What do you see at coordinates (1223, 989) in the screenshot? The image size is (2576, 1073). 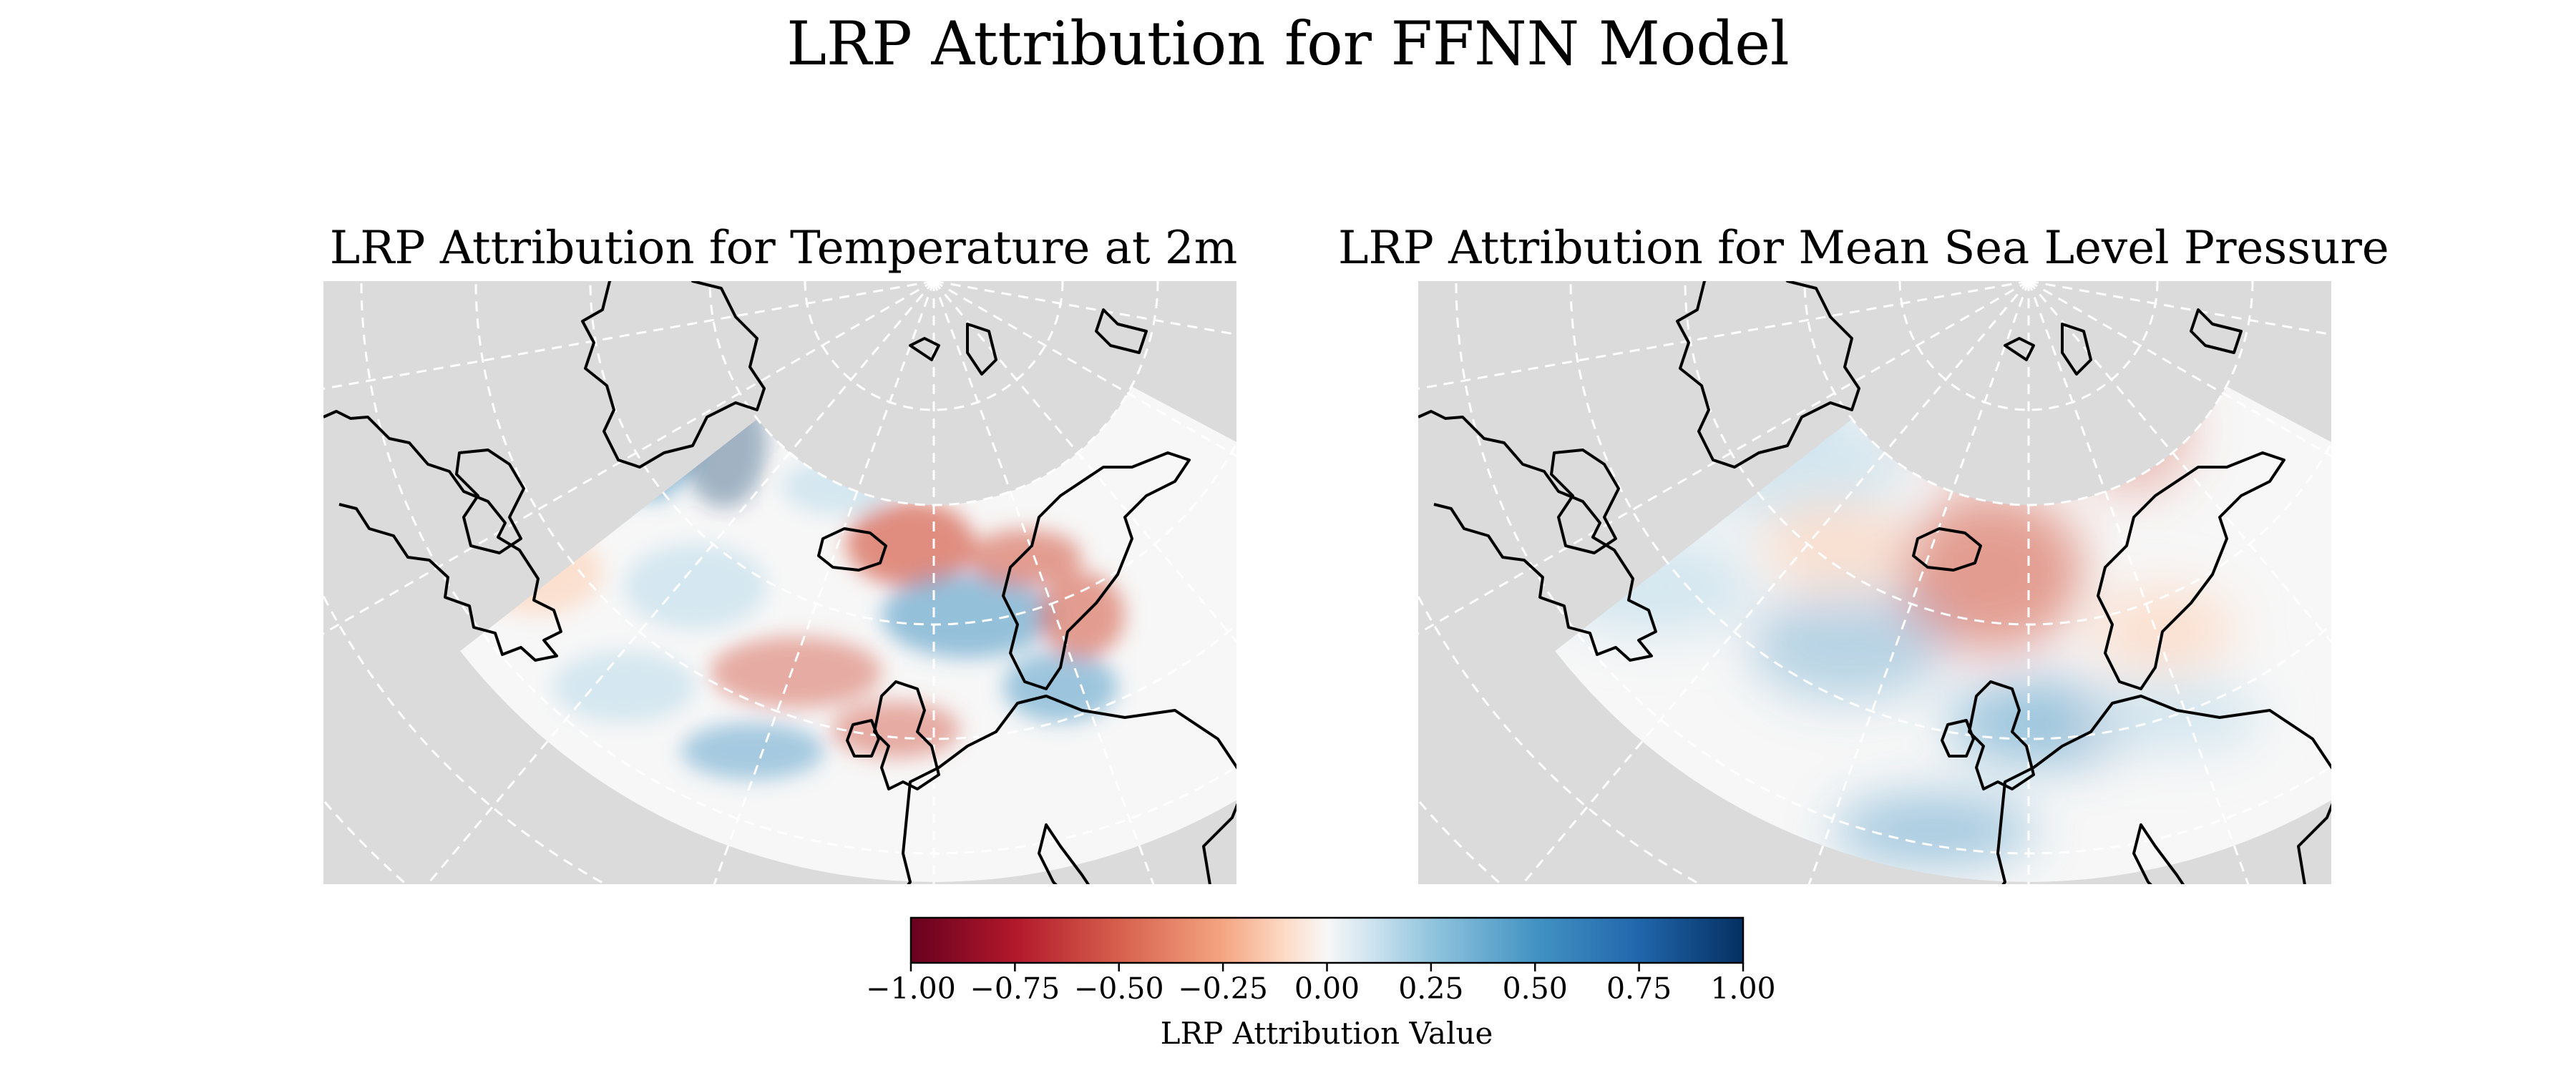 I see `colorbar-tick-label: −0.25` at bounding box center [1223, 989].